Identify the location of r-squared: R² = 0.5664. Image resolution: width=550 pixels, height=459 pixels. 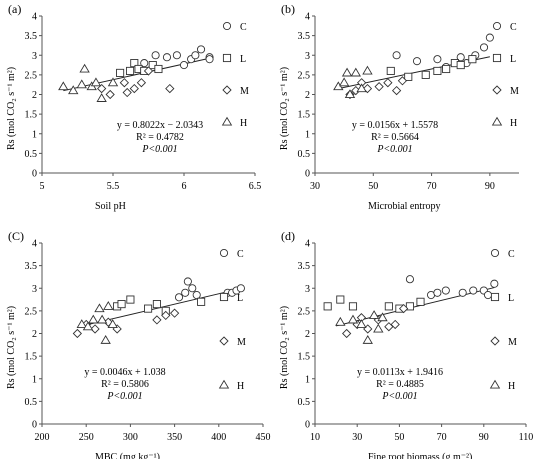
(395, 137).